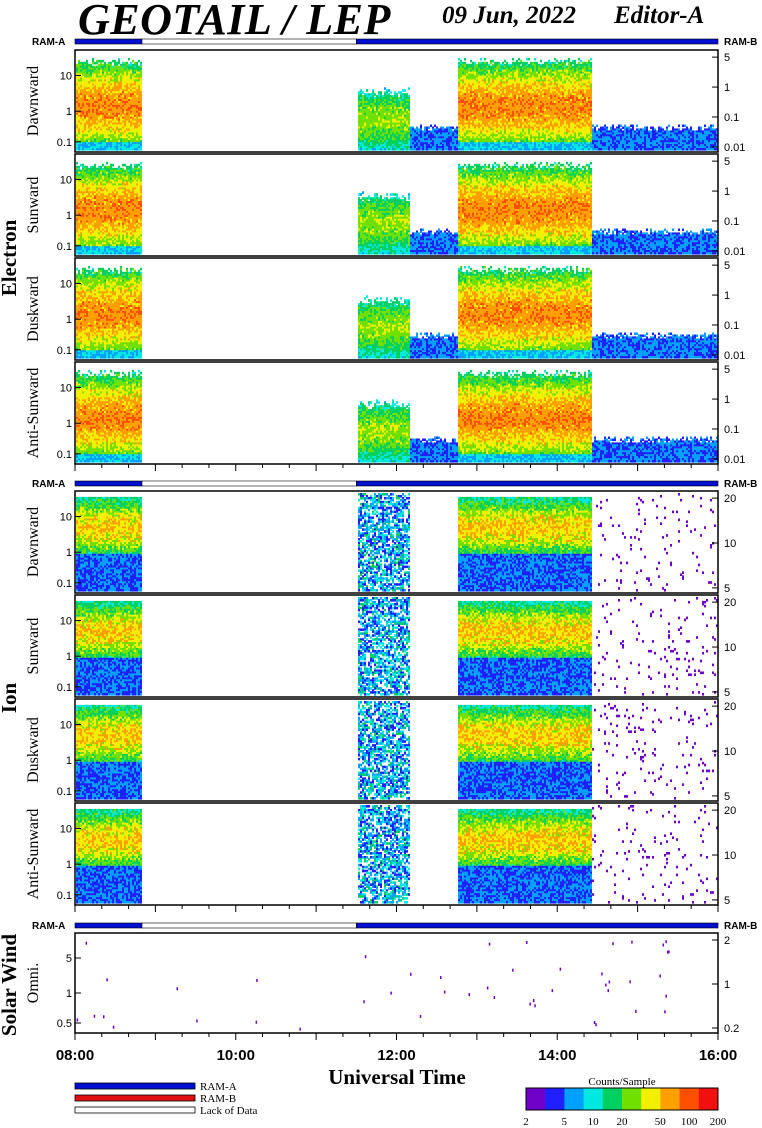  Describe the element at coordinates (623, 1122) in the screenshot. I see `colorbar-tick-label: 20` at that location.